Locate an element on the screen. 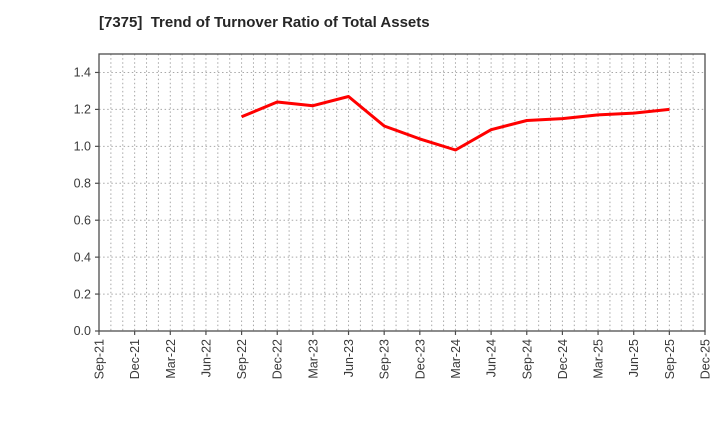 The width and height of the screenshot is (720, 440). x-tick-label: Sep-21 is located at coordinates (100, 359).